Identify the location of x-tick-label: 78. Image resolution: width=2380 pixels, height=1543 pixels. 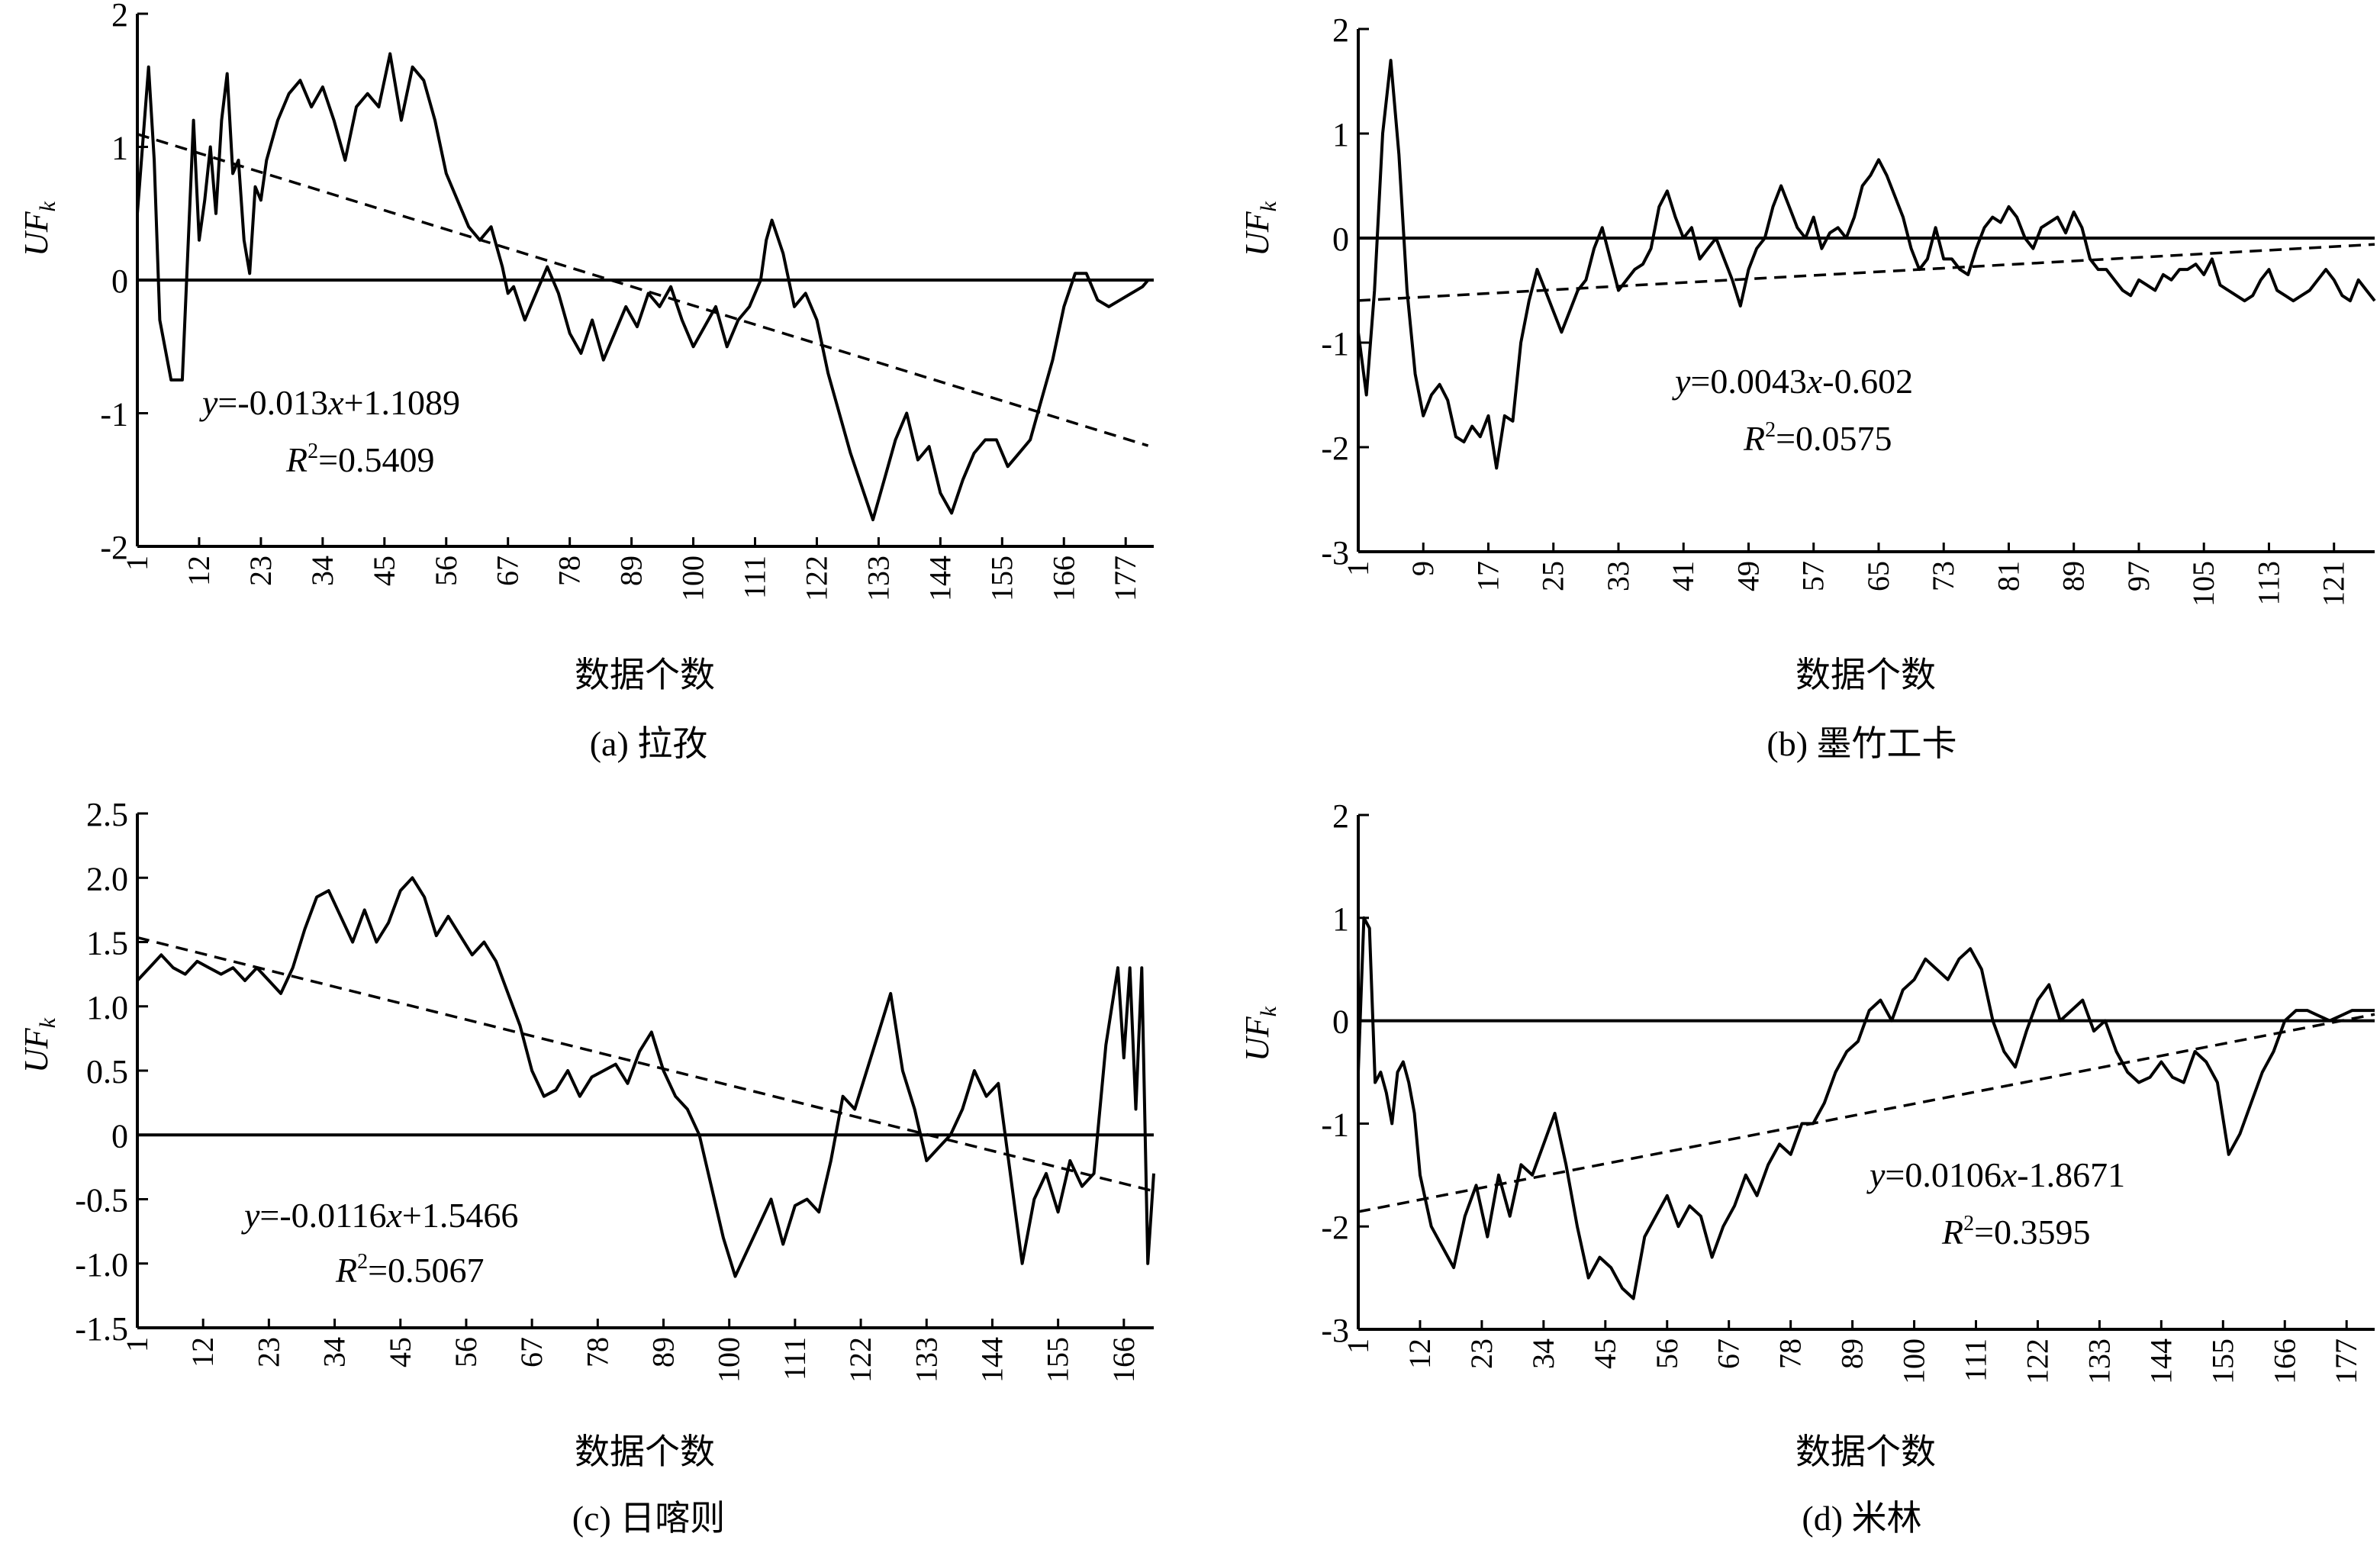
(597, 1352).